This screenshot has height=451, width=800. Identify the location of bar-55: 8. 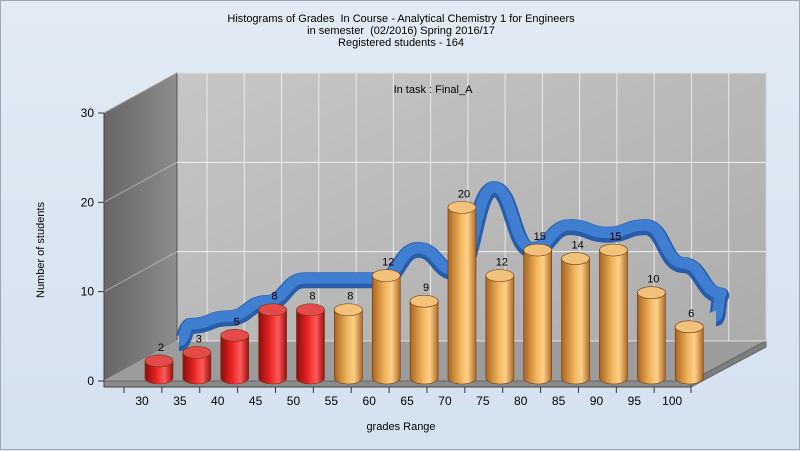
(348, 338).